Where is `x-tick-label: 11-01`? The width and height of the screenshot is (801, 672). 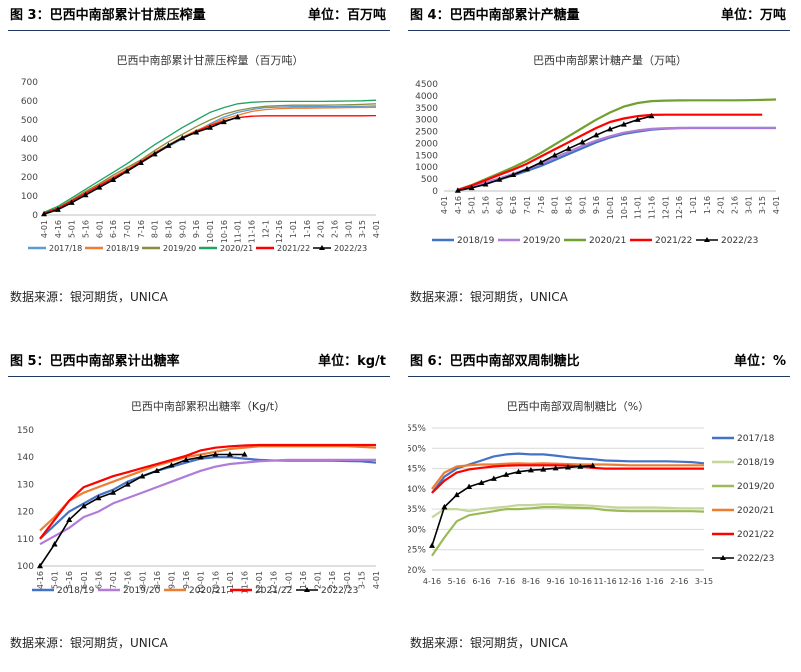
x-tick-label: 11-01 is located at coordinates (238, 231).